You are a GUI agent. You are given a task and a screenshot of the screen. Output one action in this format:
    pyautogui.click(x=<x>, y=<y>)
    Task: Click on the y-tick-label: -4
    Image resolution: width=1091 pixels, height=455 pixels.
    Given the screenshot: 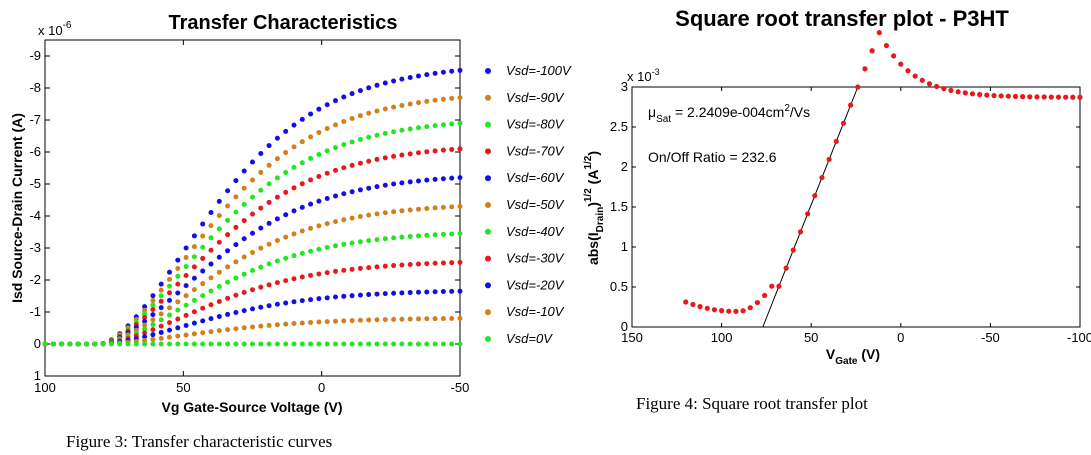 What is the action you would take?
    pyautogui.click(x=35, y=215)
    